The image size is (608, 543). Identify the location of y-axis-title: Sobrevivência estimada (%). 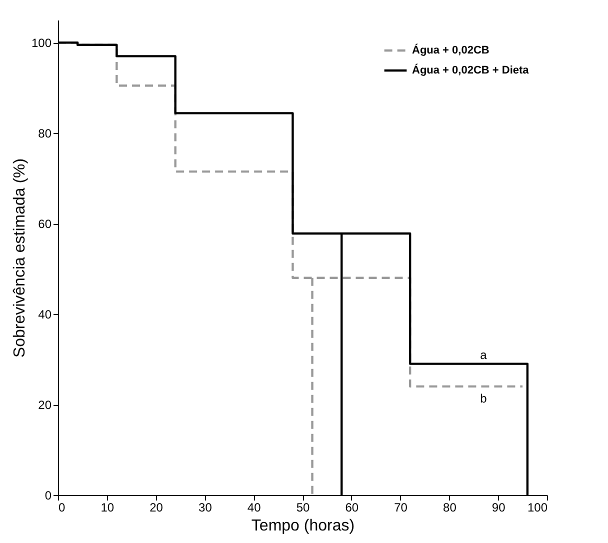
(19, 258).